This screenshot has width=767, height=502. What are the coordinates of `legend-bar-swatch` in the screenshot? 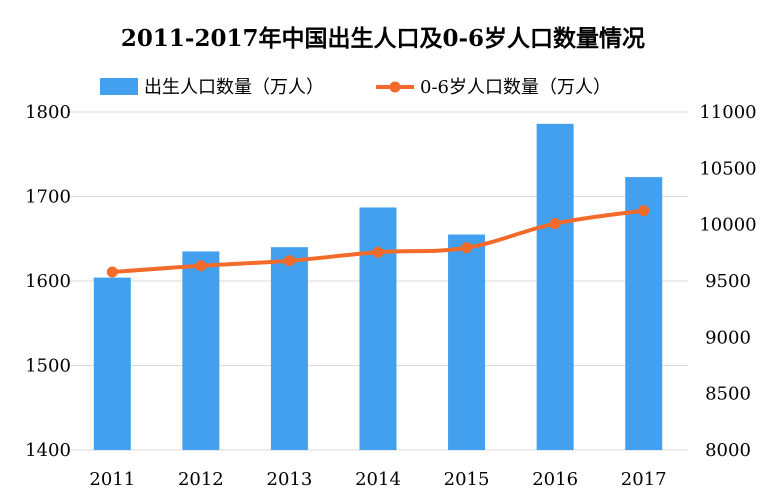 It's located at (119, 86).